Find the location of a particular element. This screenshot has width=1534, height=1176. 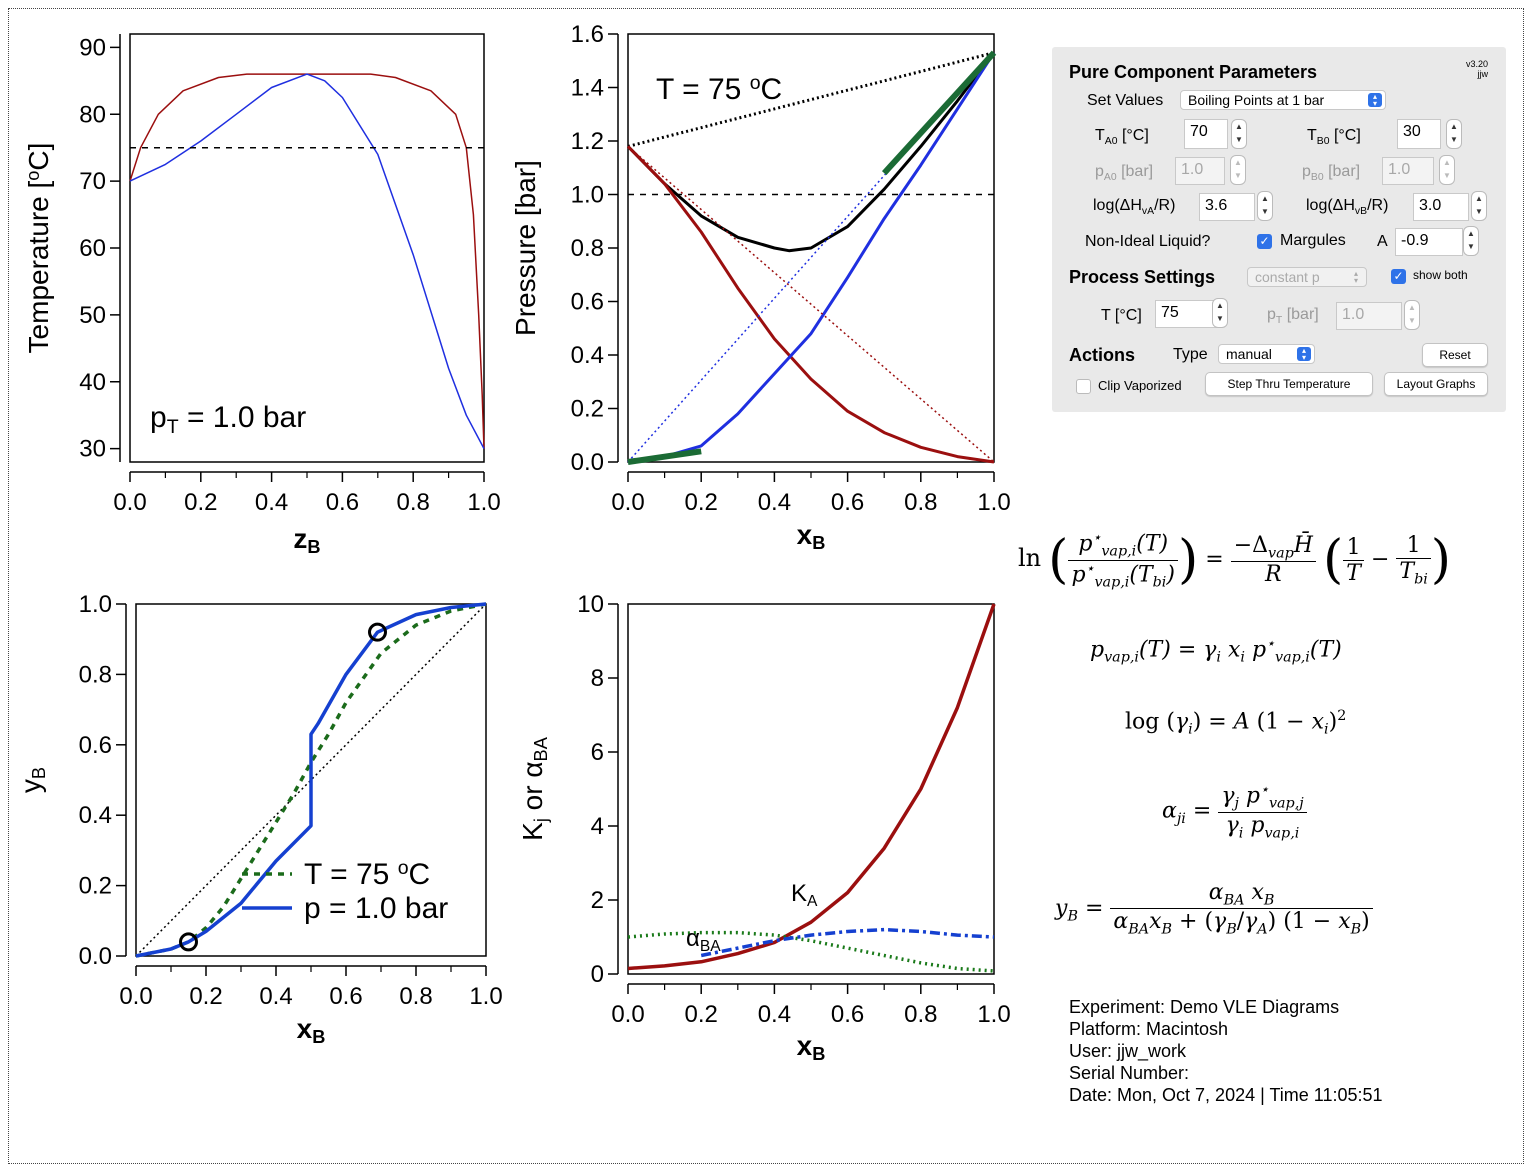

y-axis-label: Kj or αBA is located at coordinates (534, 788).